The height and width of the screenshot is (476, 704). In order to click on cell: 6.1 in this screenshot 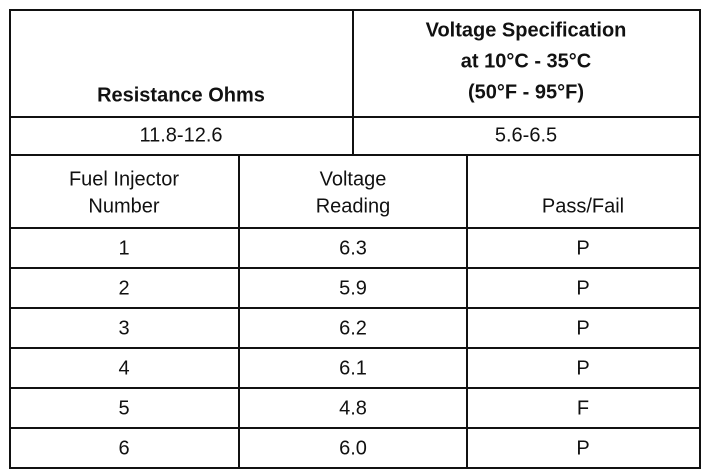, I will do `click(353, 368)`.